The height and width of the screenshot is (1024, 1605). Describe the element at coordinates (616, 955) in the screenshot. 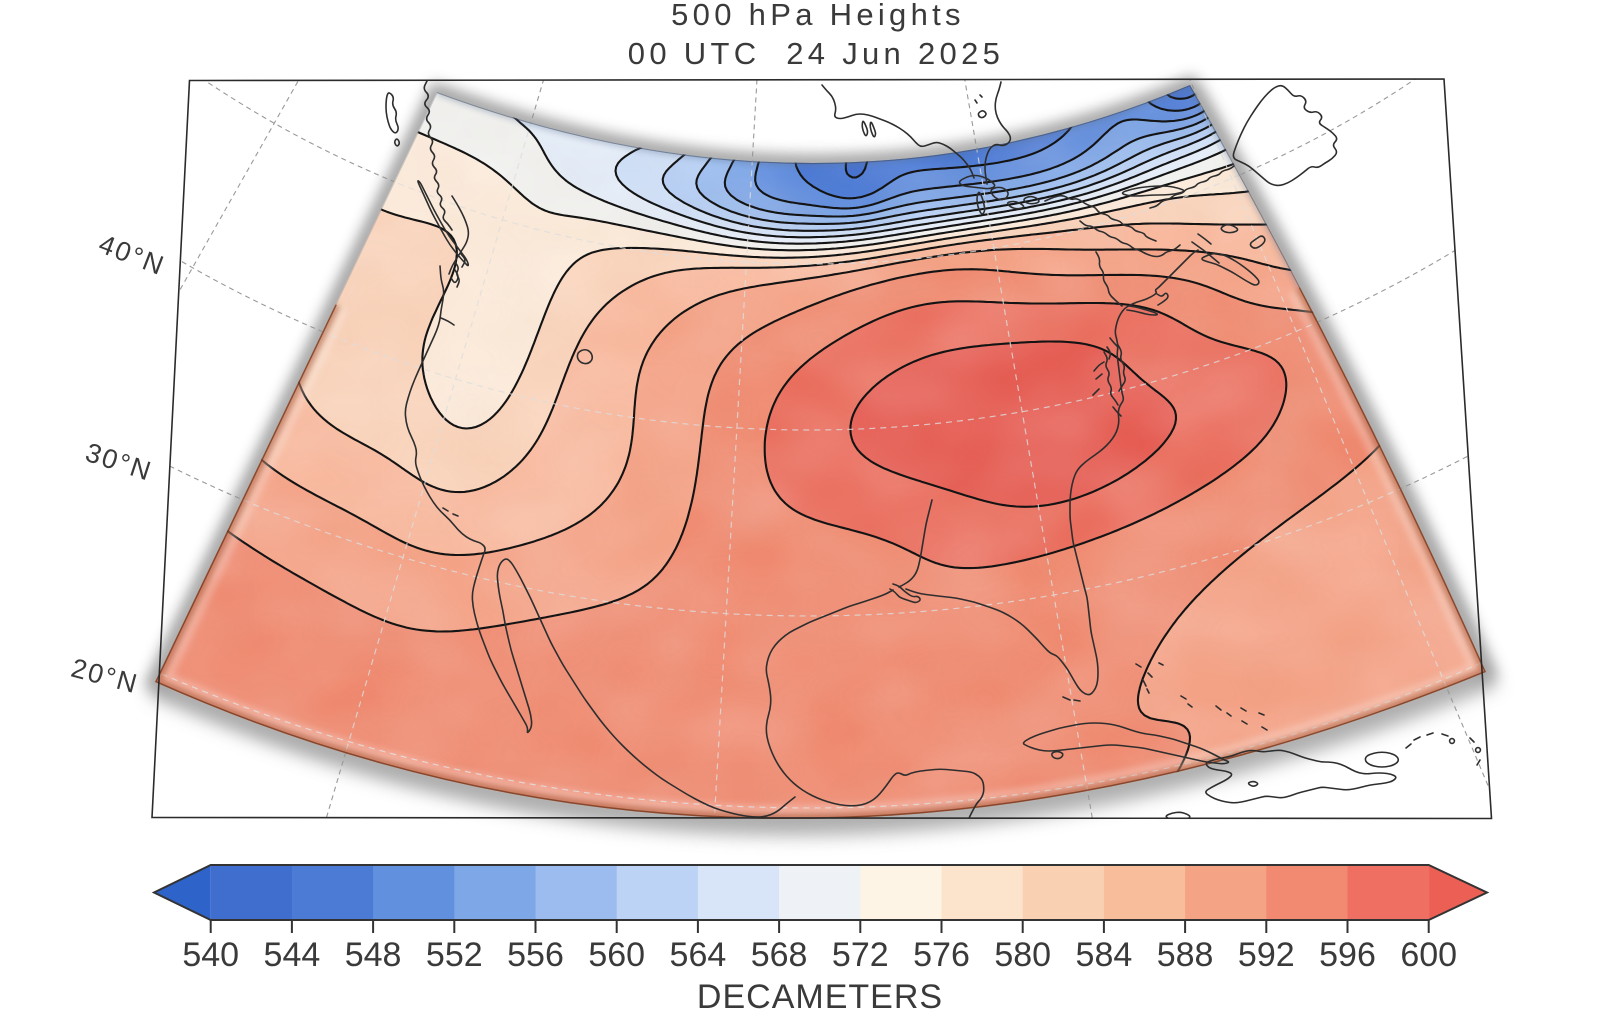

I see `svg-text: 560` at that location.